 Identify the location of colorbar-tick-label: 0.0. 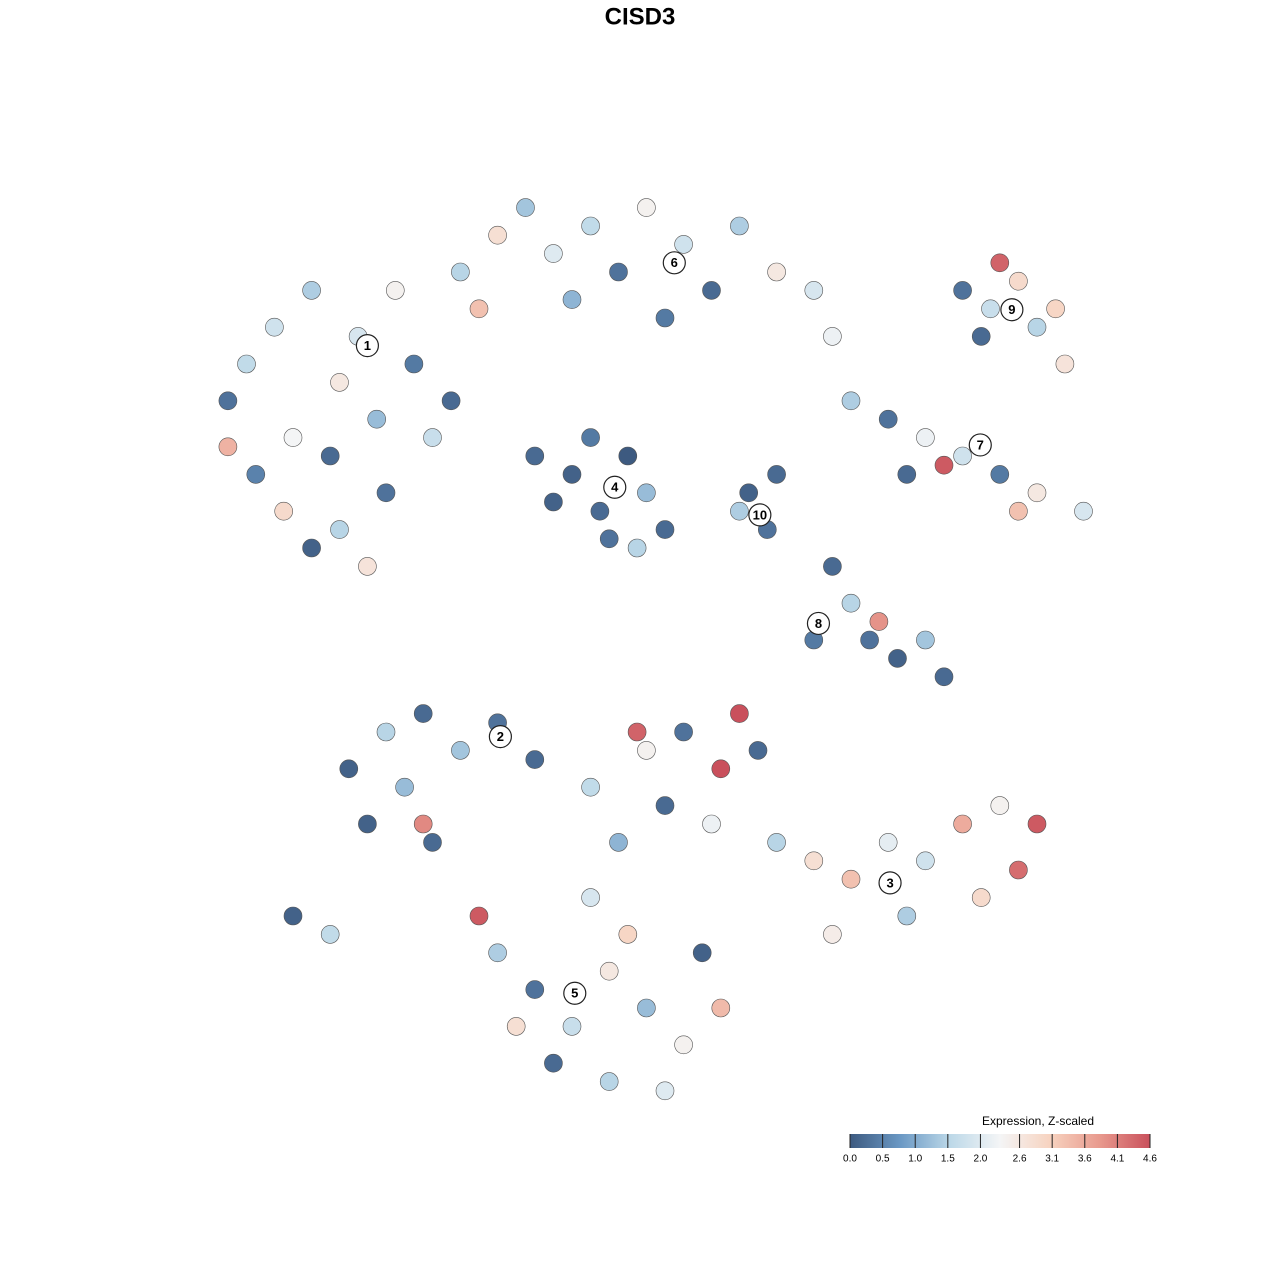
(850, 1159).